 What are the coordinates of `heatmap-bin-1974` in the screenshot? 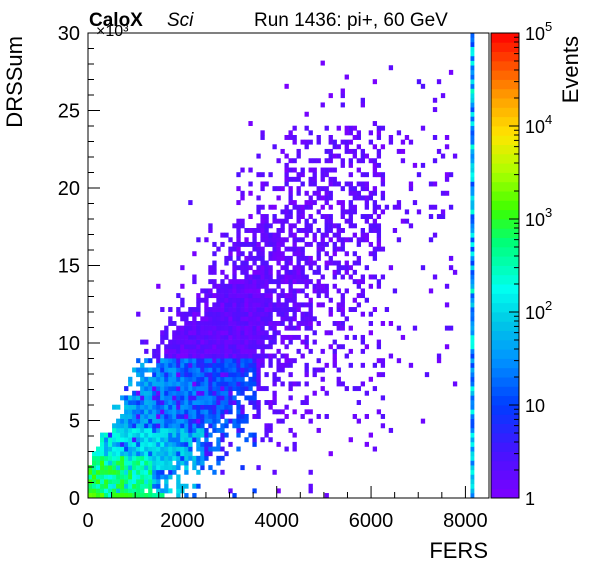 It's located at (358, 161).